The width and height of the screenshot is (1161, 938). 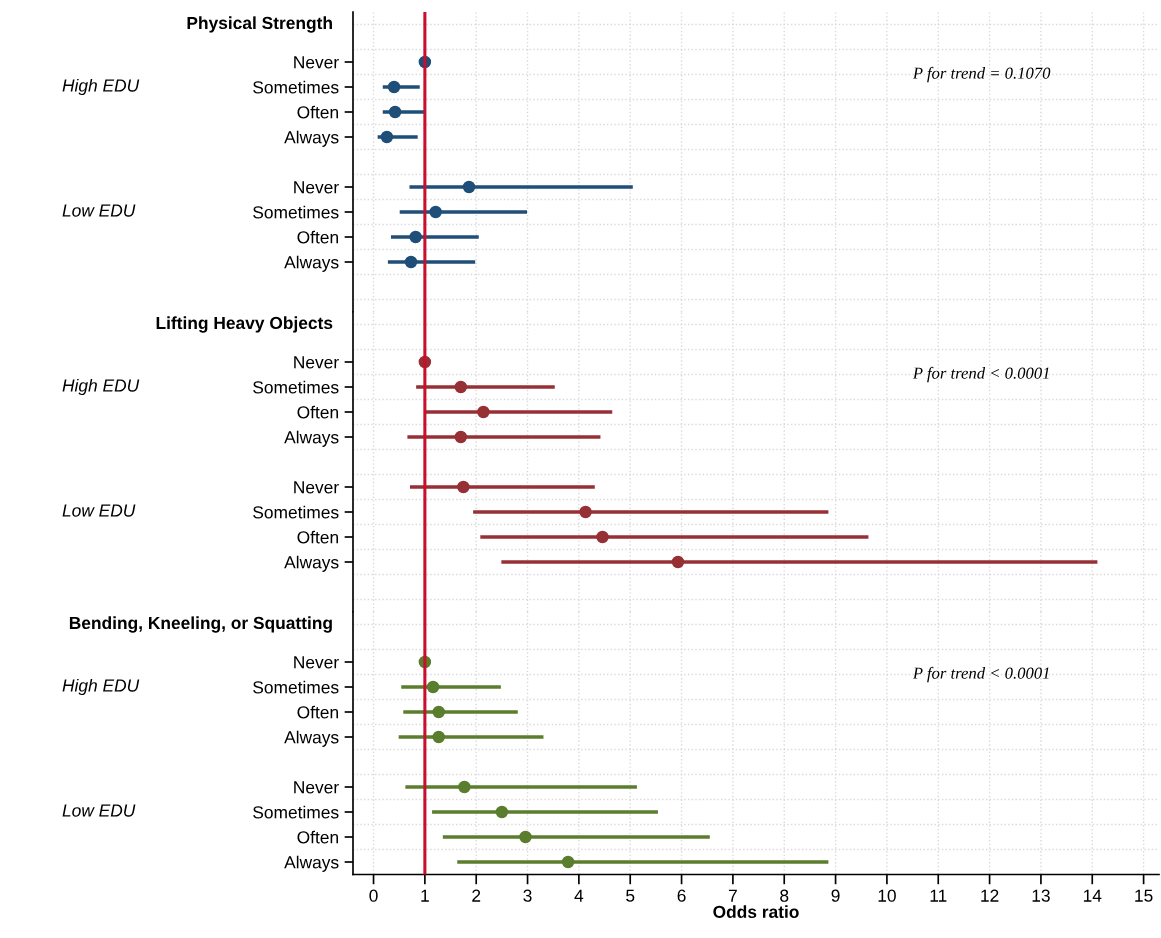 What do you see at coordinates (835, 895) in the screenshot?
I see `x-tick-label: 9` at bounding box center [835, 895].